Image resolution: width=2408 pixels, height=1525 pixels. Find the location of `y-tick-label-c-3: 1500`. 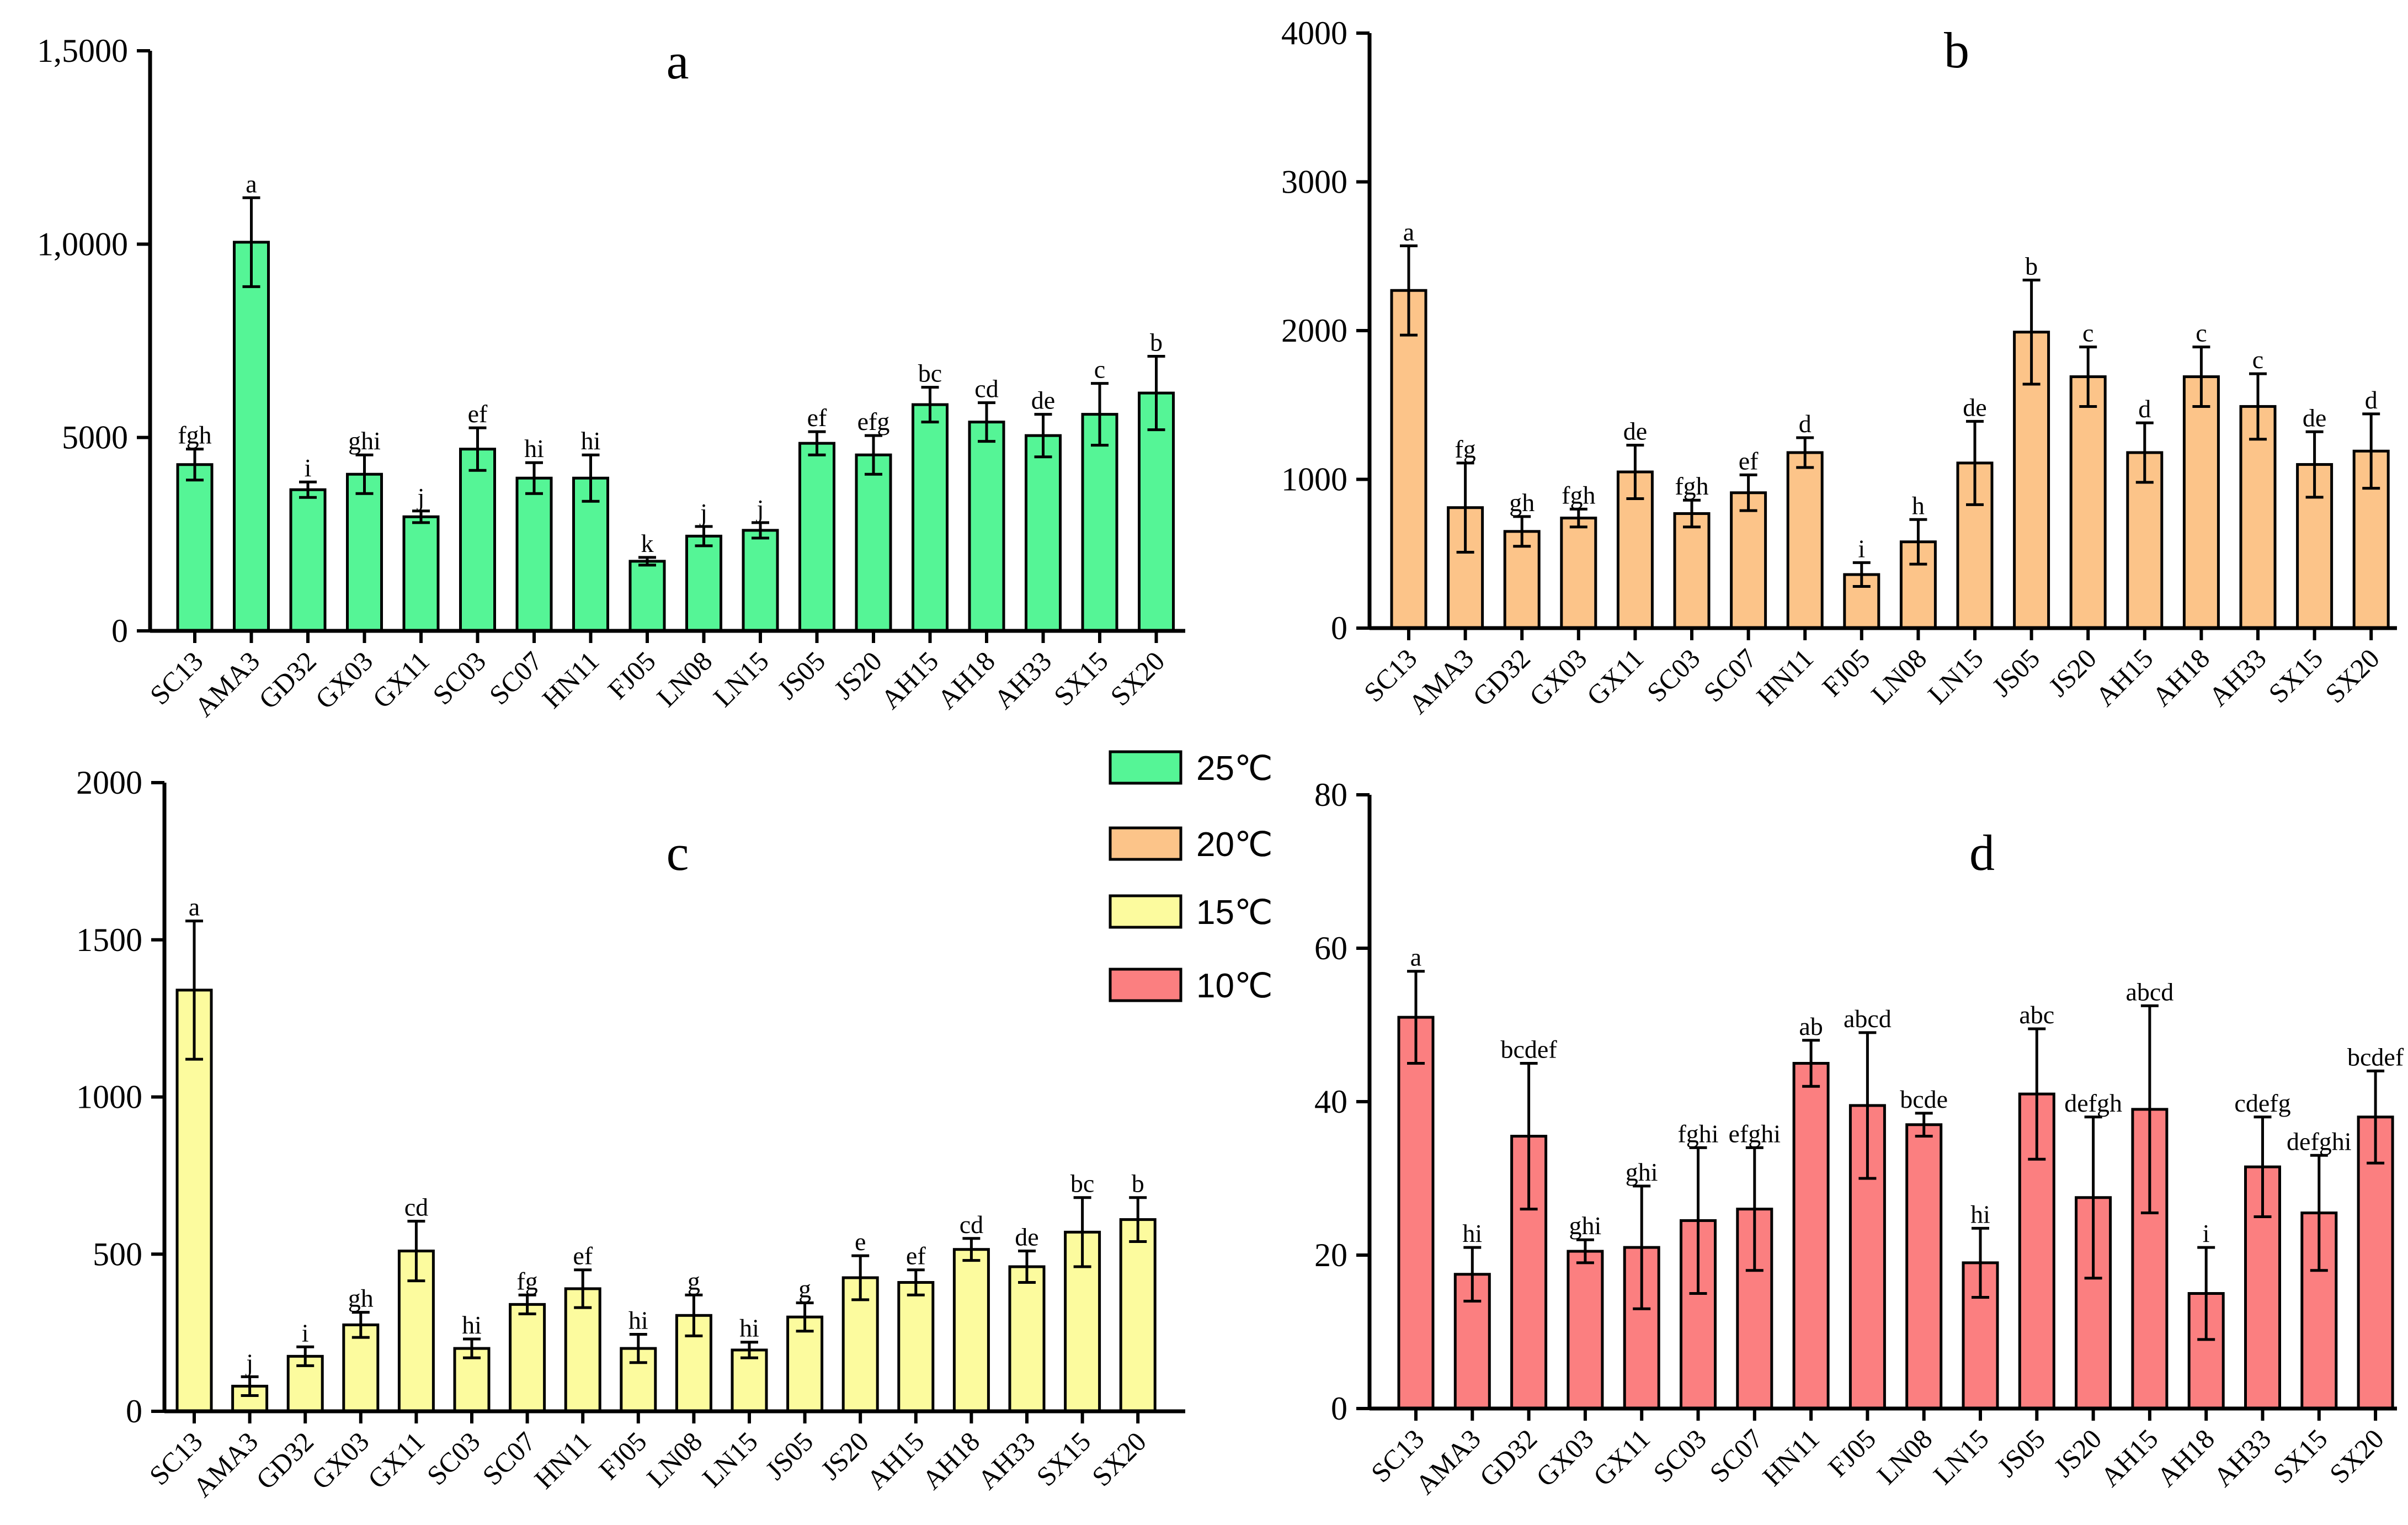

y-tick-label-c-3: 1500 is located at coordinates (109, 940).